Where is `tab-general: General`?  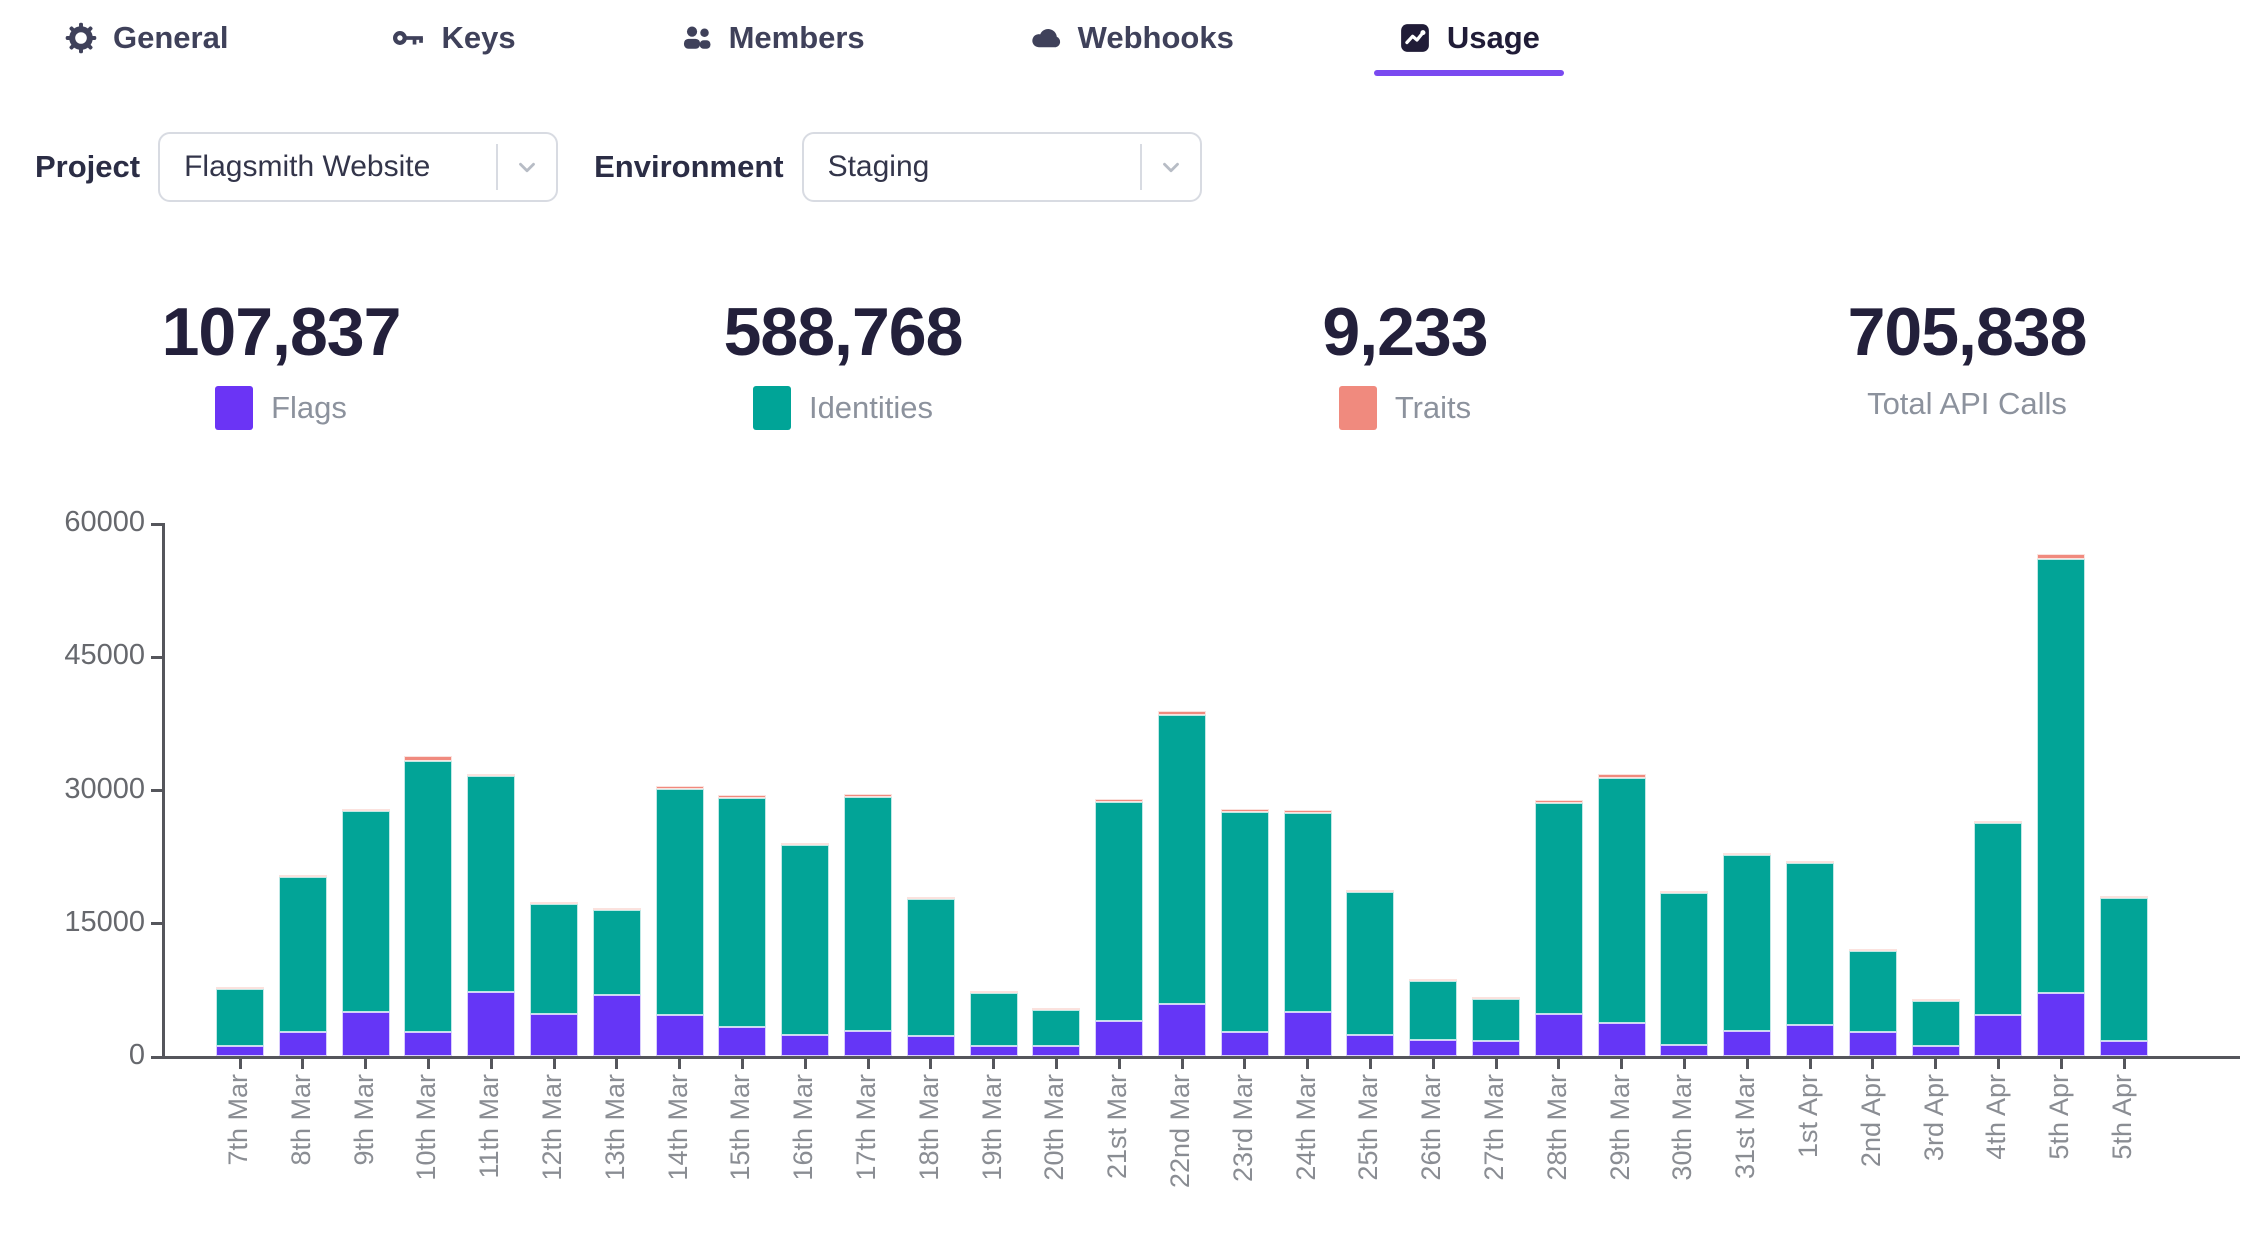
tab-general: General is located at coordinates (146, 43).